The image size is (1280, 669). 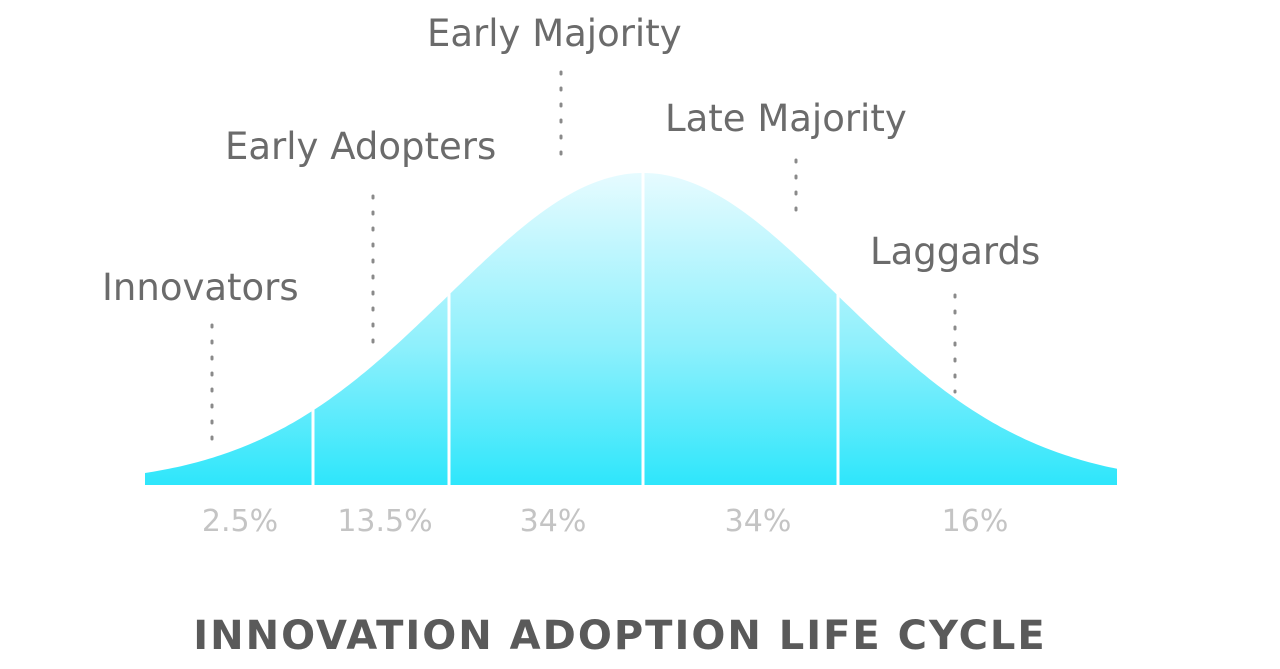 I want to click on percent-innovators: 2.5%, so click(x=240, y=521).